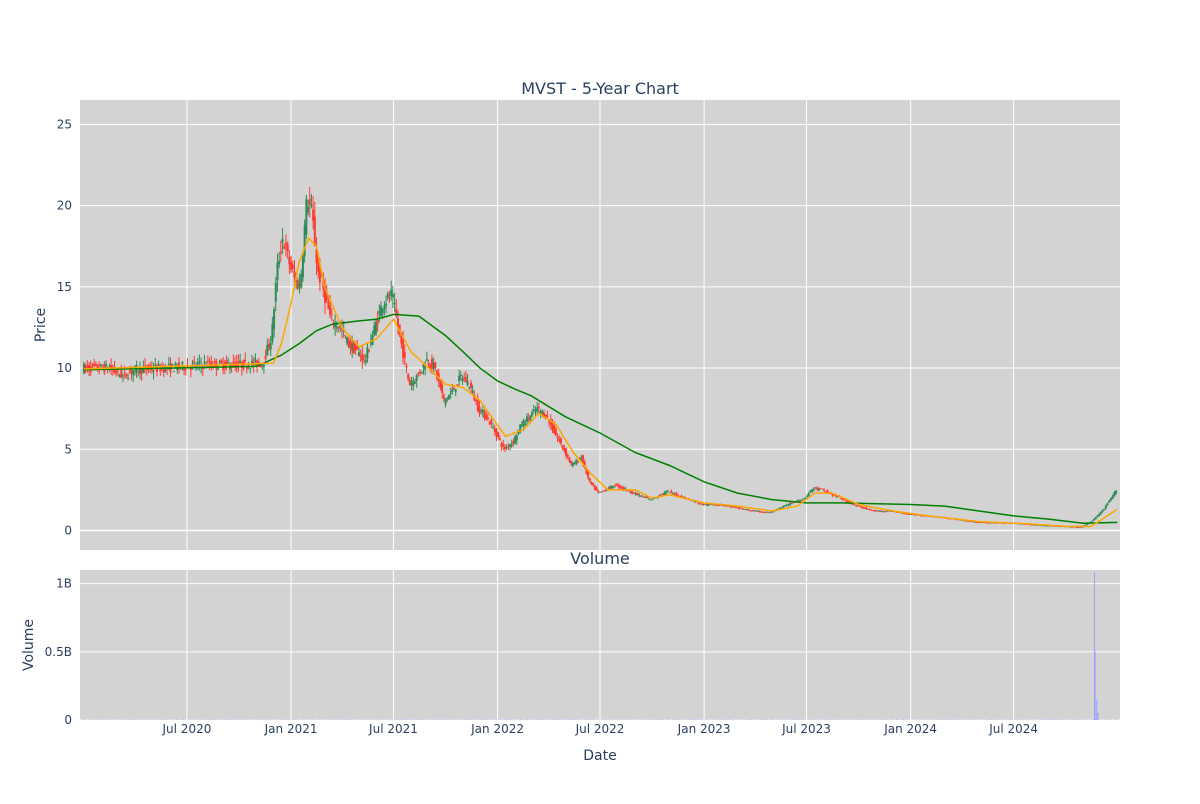 The image size is (1200, 804). I want to click on x-tick-label: Jul 2022, so click(600, 729).